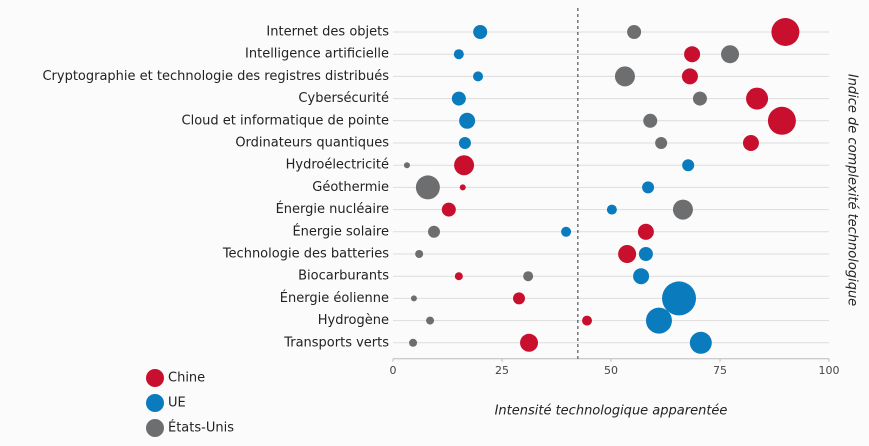  I want to click on legend-label: Chine, so click(186, 378).